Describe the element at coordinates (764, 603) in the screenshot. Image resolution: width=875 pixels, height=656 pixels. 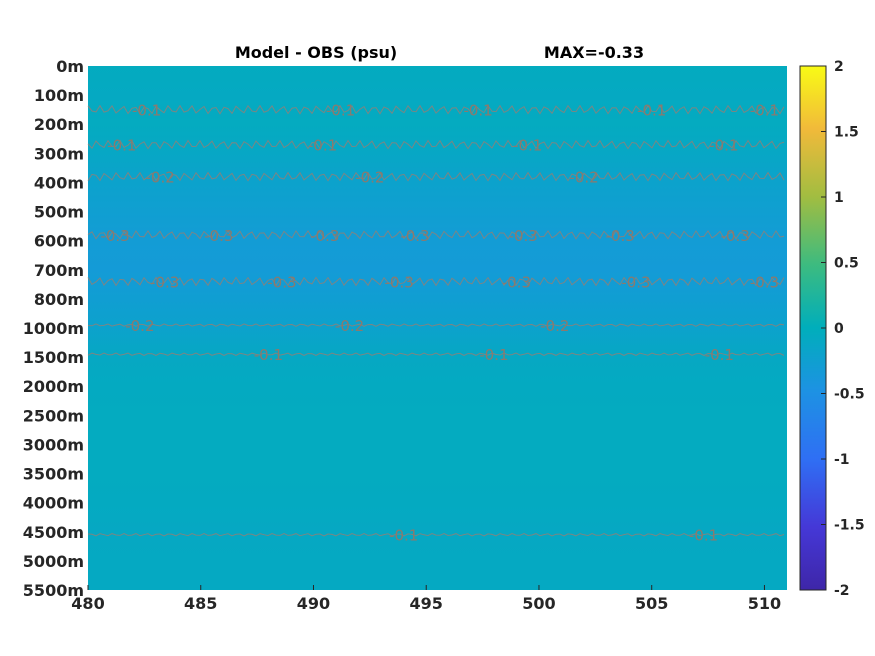
I see `x-tick-label: 510` at that location.